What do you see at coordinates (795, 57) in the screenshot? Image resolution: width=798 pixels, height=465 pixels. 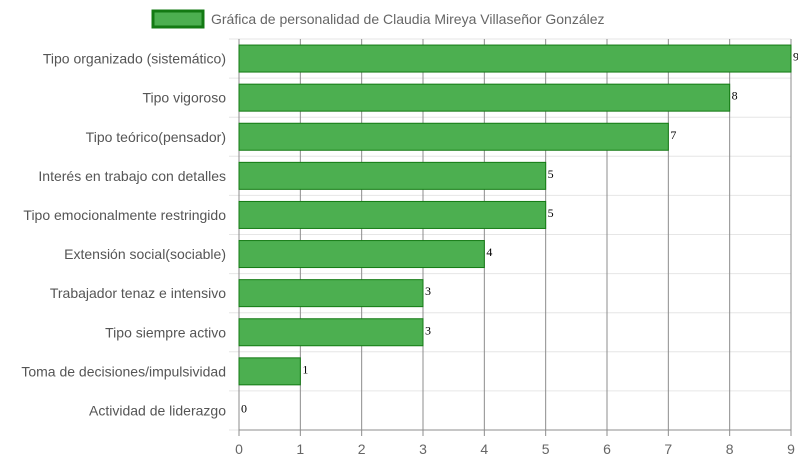 I see `value-label: 9` at bounding box center [795, 57].